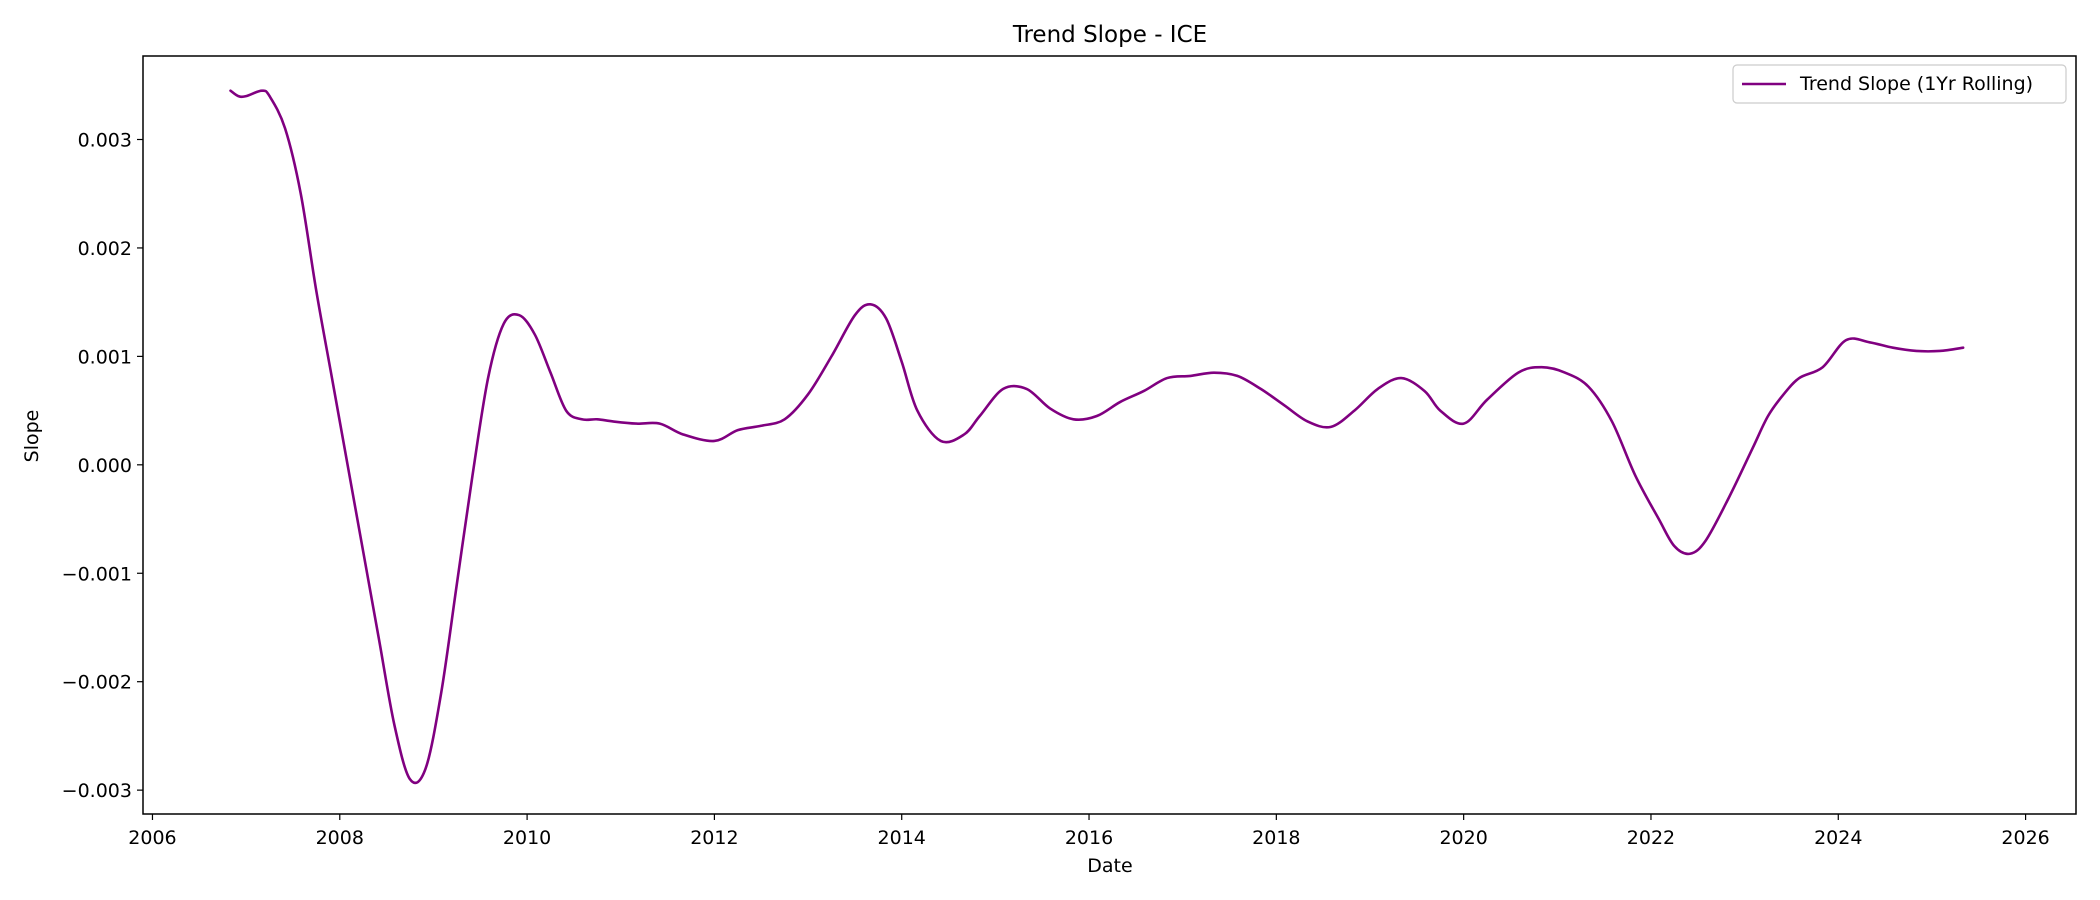 This screenshot has height=900, width=2100. I want to click on y-tick-label: −0.001, so click(97, 574).